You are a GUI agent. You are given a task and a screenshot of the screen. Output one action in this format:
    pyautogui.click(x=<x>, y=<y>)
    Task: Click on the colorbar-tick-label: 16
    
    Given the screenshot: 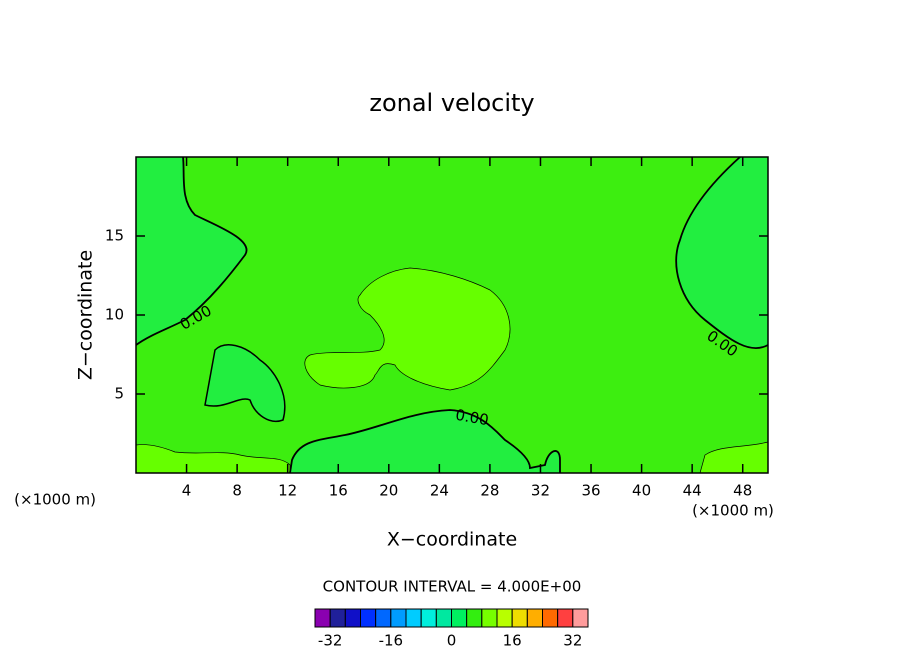 What is the action you would take?
    pyautogui.click(x=512, y=641)
    